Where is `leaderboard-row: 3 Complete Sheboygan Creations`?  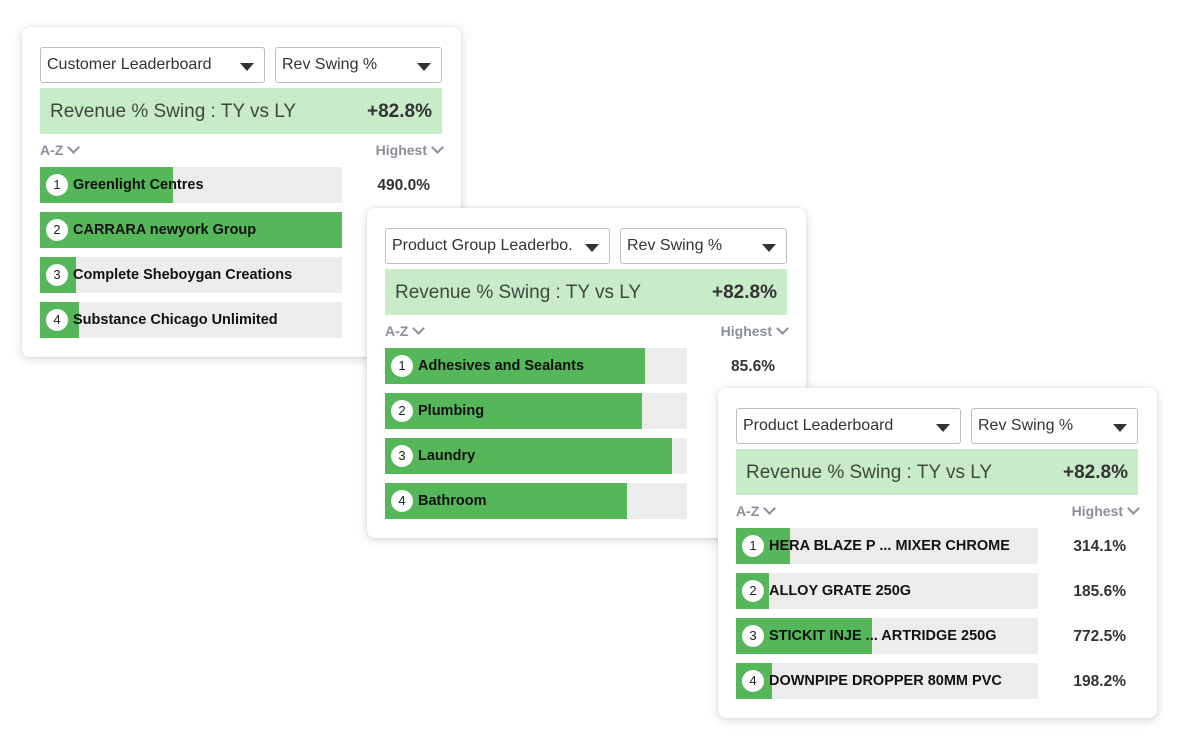 leaderboard-row: 3 Complete Sheboygan Creations is located at coordinates (241, 275).